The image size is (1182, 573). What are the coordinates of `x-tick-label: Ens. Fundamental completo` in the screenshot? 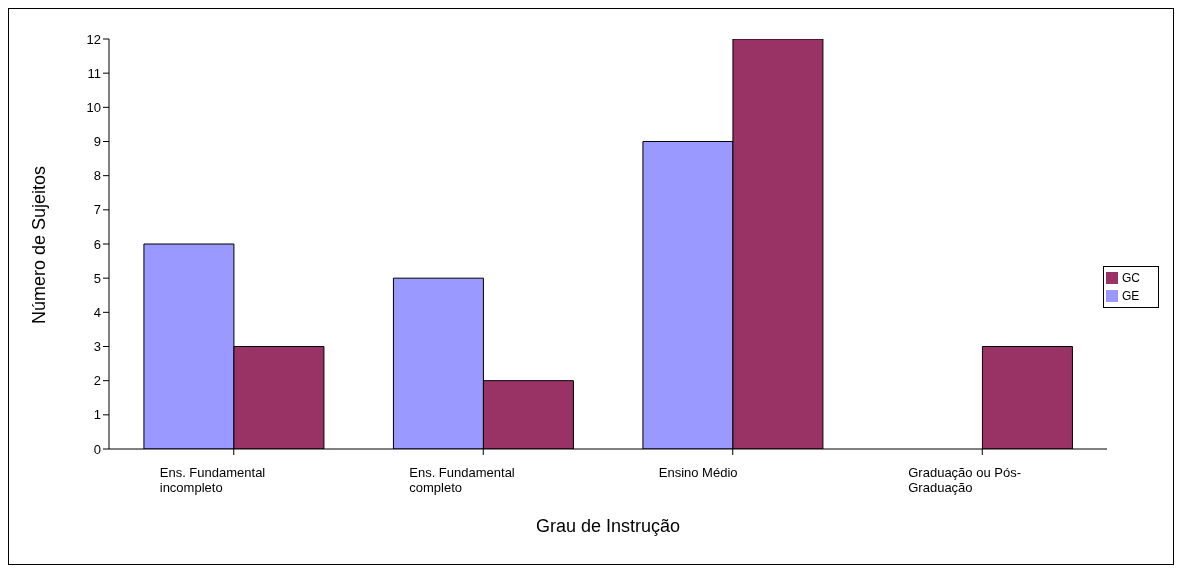 It's located at (462, 480).